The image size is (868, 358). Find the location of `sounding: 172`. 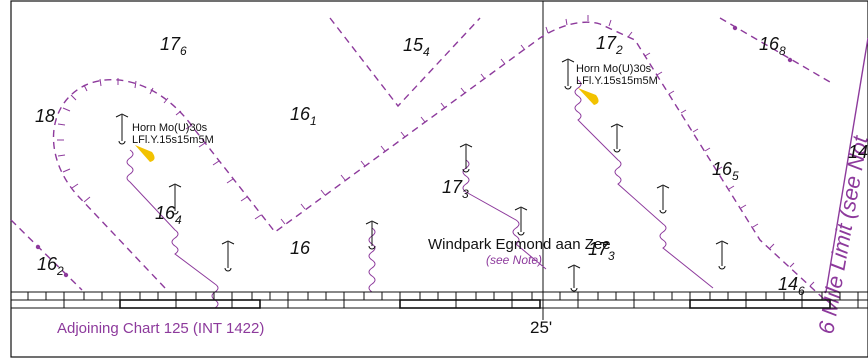

sounding: 172 is located at coordinates (609, 45).